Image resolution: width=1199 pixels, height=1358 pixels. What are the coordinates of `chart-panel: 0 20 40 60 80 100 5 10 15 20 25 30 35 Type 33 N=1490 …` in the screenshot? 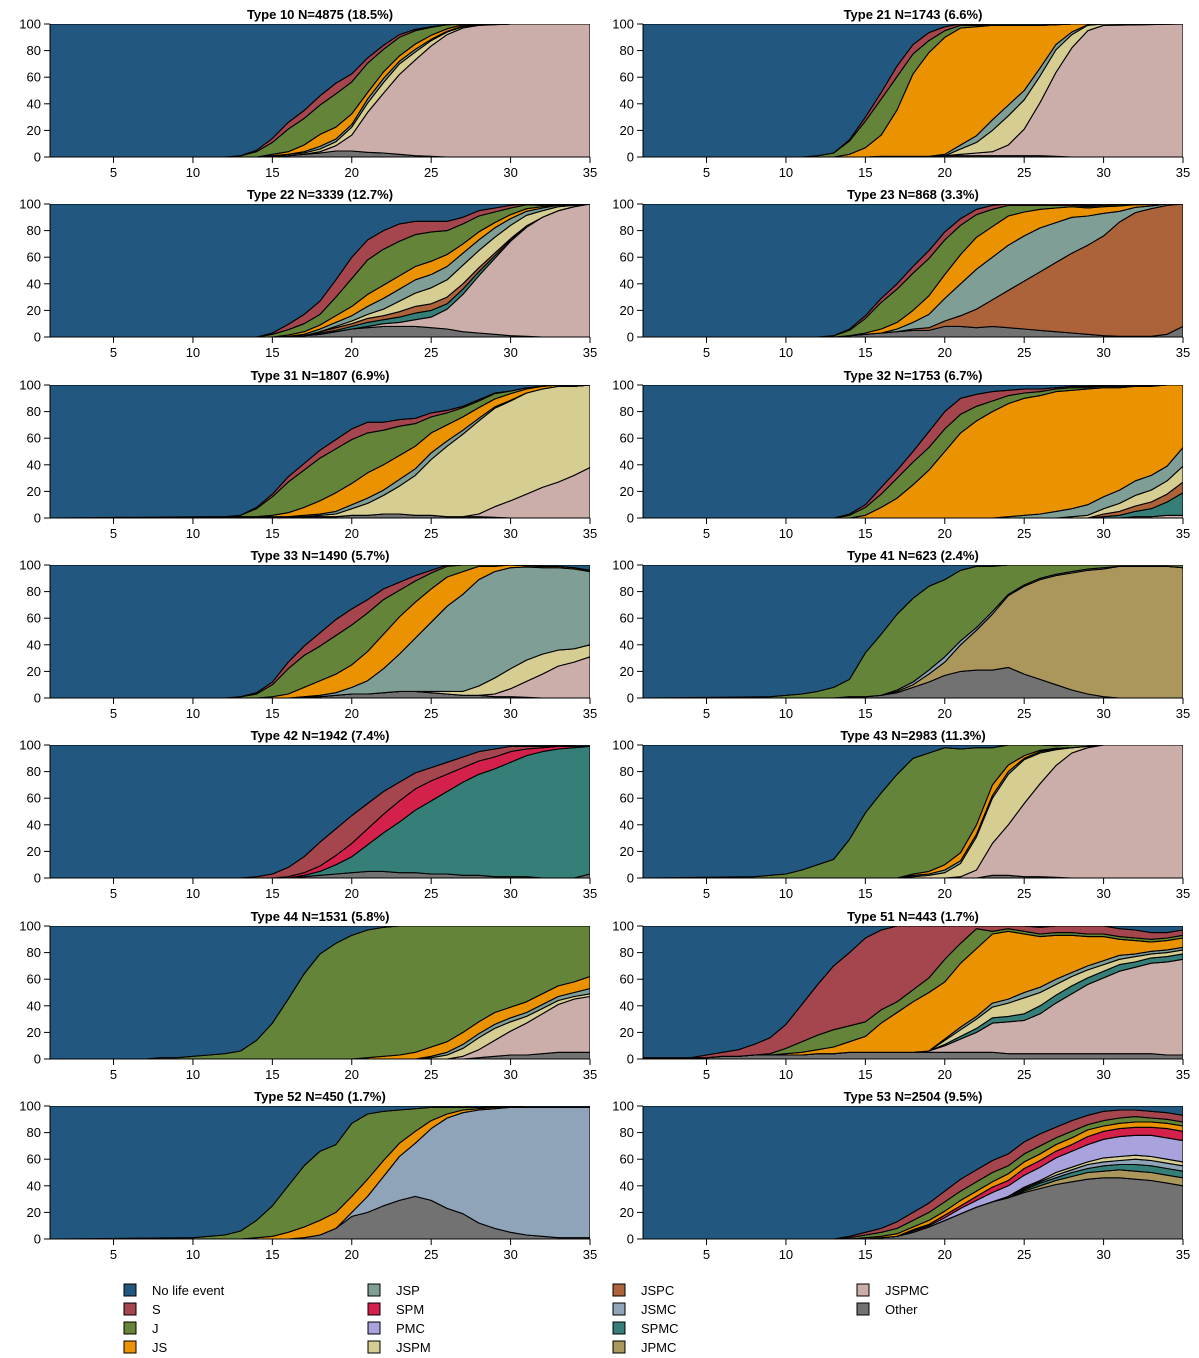 It's located at (308, 634).